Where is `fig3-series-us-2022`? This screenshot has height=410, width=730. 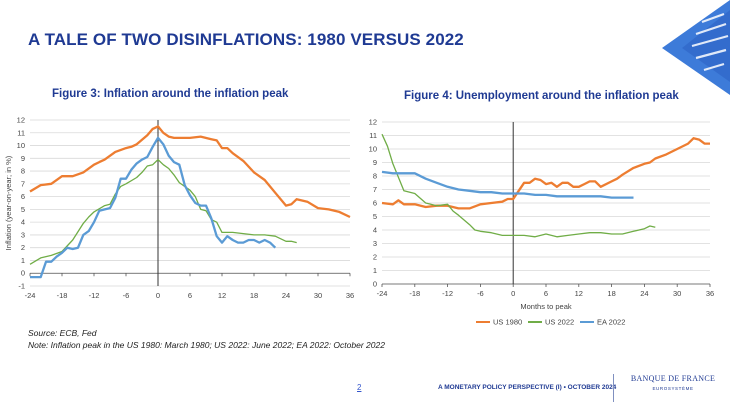 fig3-series-us-2022 is located at coordinates (163, 211).